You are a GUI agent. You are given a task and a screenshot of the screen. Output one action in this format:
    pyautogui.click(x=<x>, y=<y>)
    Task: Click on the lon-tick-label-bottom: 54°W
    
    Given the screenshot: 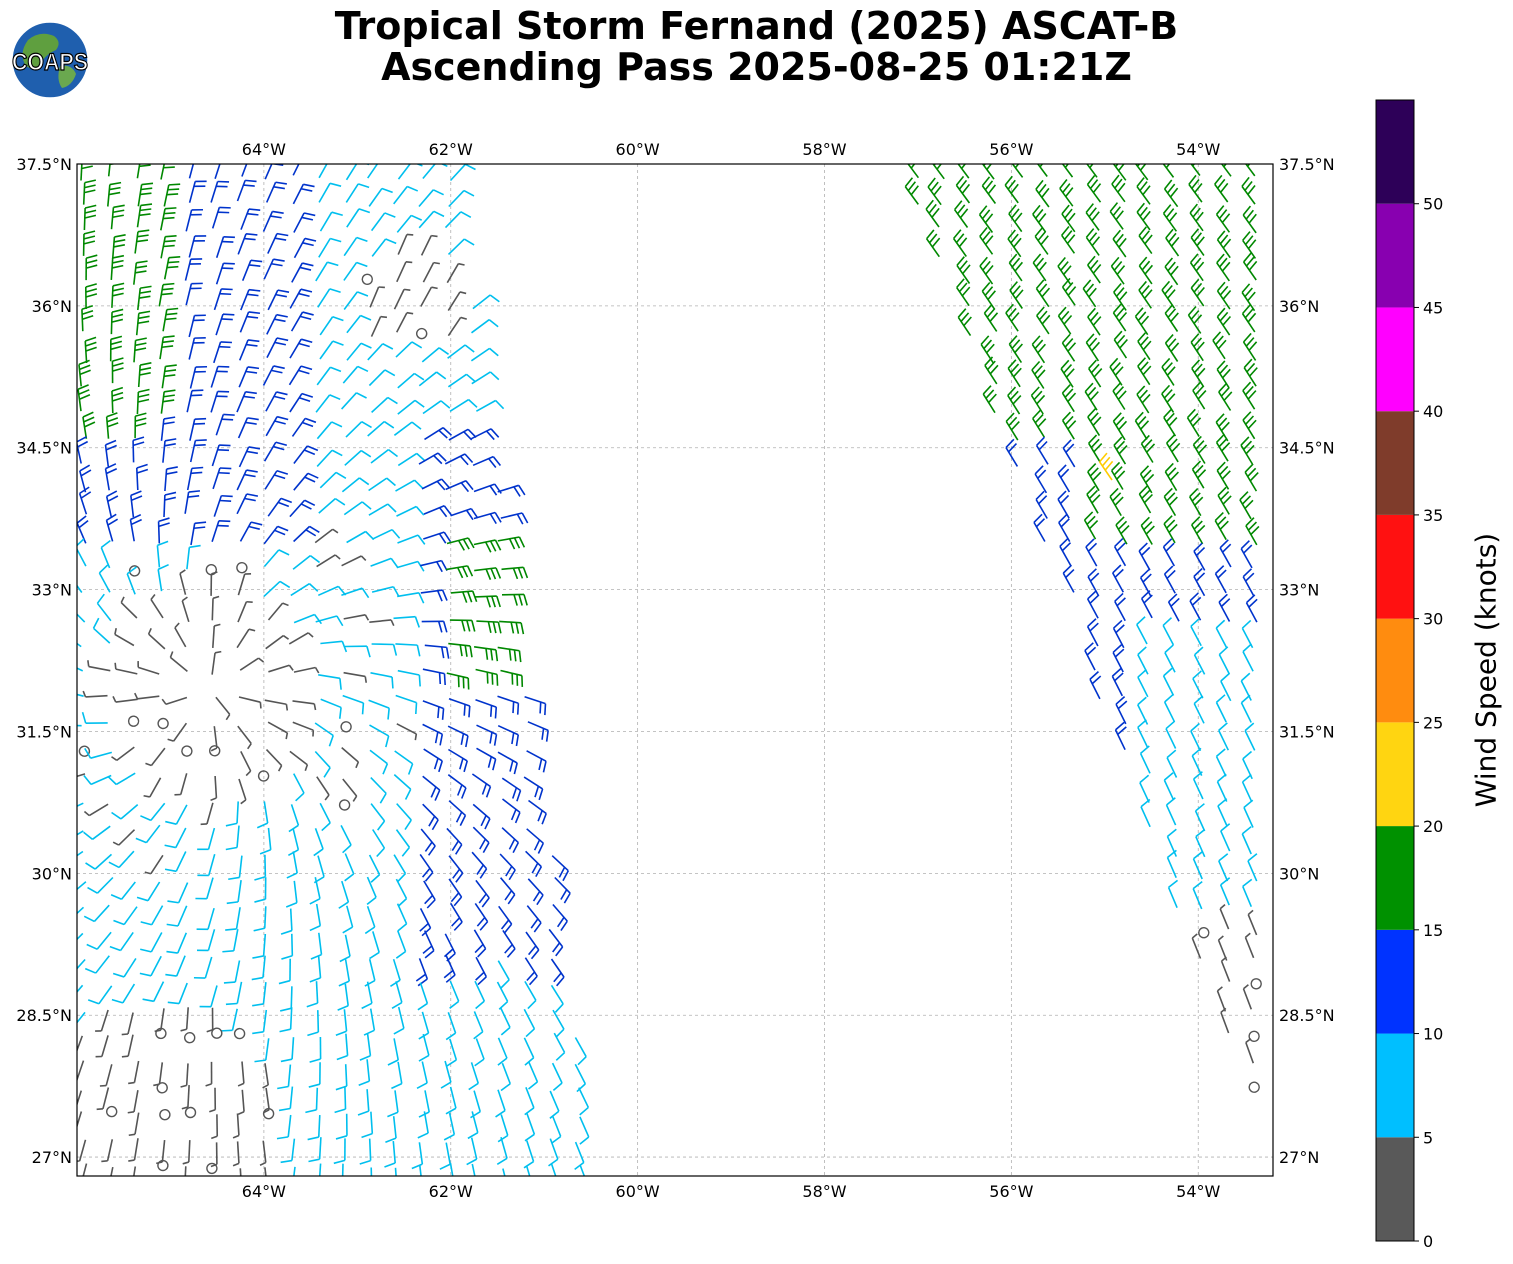 What is the action you would take?
    pyautogui.click(x=1198, y=1191)
    